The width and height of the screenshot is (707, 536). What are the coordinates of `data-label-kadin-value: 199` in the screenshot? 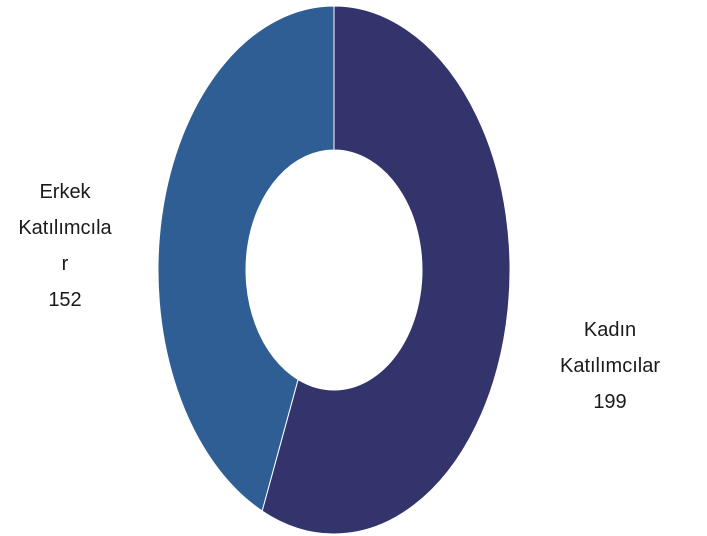 It's located at (610, 402).